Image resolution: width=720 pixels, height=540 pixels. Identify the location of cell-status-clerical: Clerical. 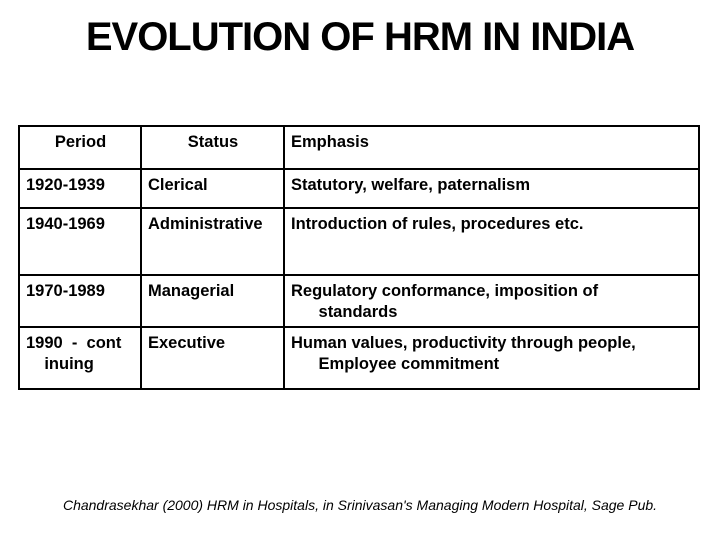
(212, 188).